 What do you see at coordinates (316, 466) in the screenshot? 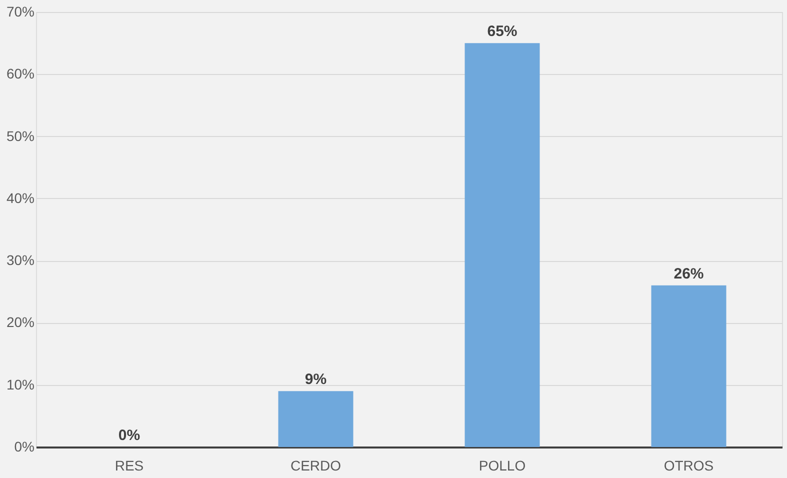
I see `x-tick-label: CERDO` at bounding box center [316, 466].